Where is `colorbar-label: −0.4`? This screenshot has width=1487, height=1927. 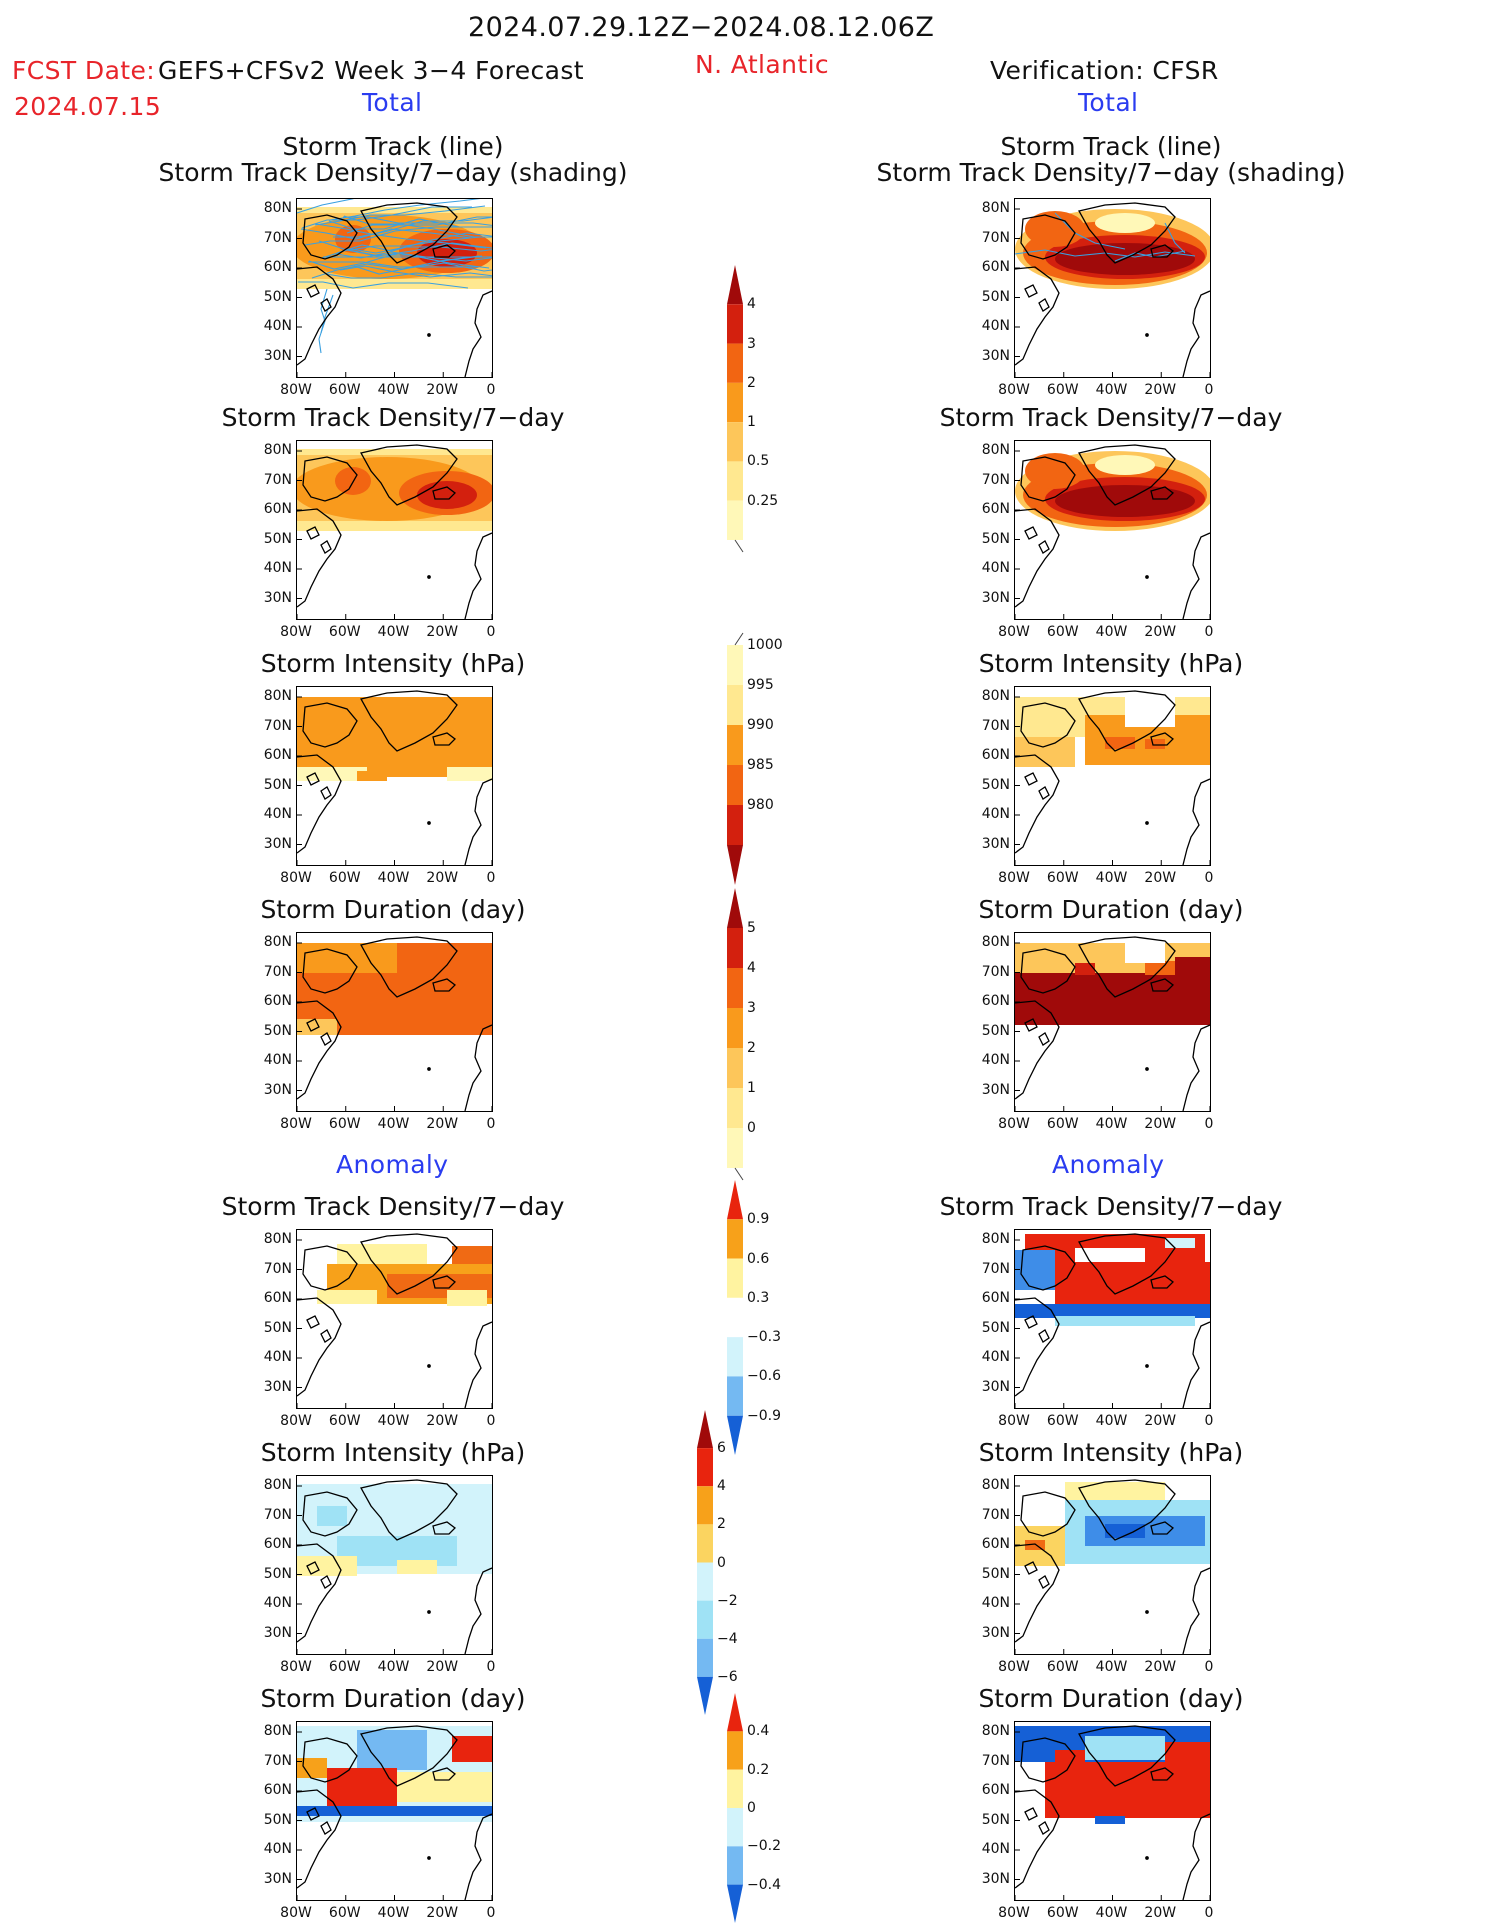
colorbar-label: −0.4 is located at coordinates (764, 1884).